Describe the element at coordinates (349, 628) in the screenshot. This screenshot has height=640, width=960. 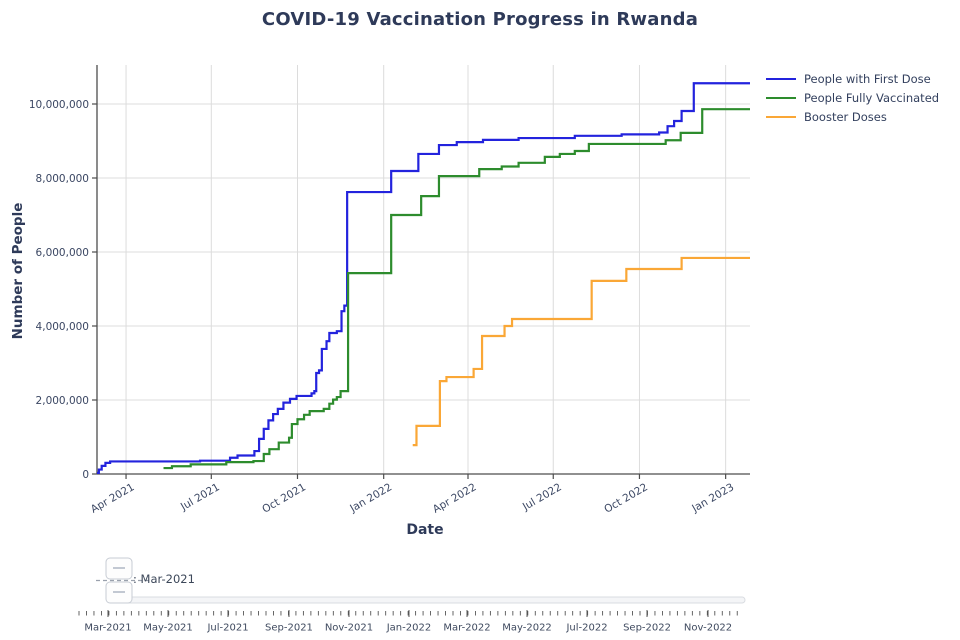
I see `slider-tick-label: Nov-2021` at that location.